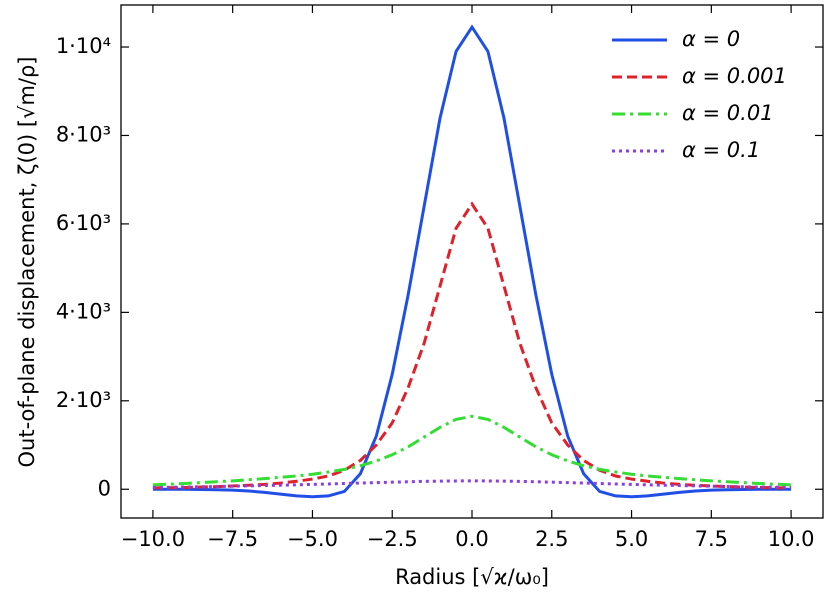  Describe the element at coordinates (471, 539) in the screenshot. I see `x-tick-label: 0.0` at that location.